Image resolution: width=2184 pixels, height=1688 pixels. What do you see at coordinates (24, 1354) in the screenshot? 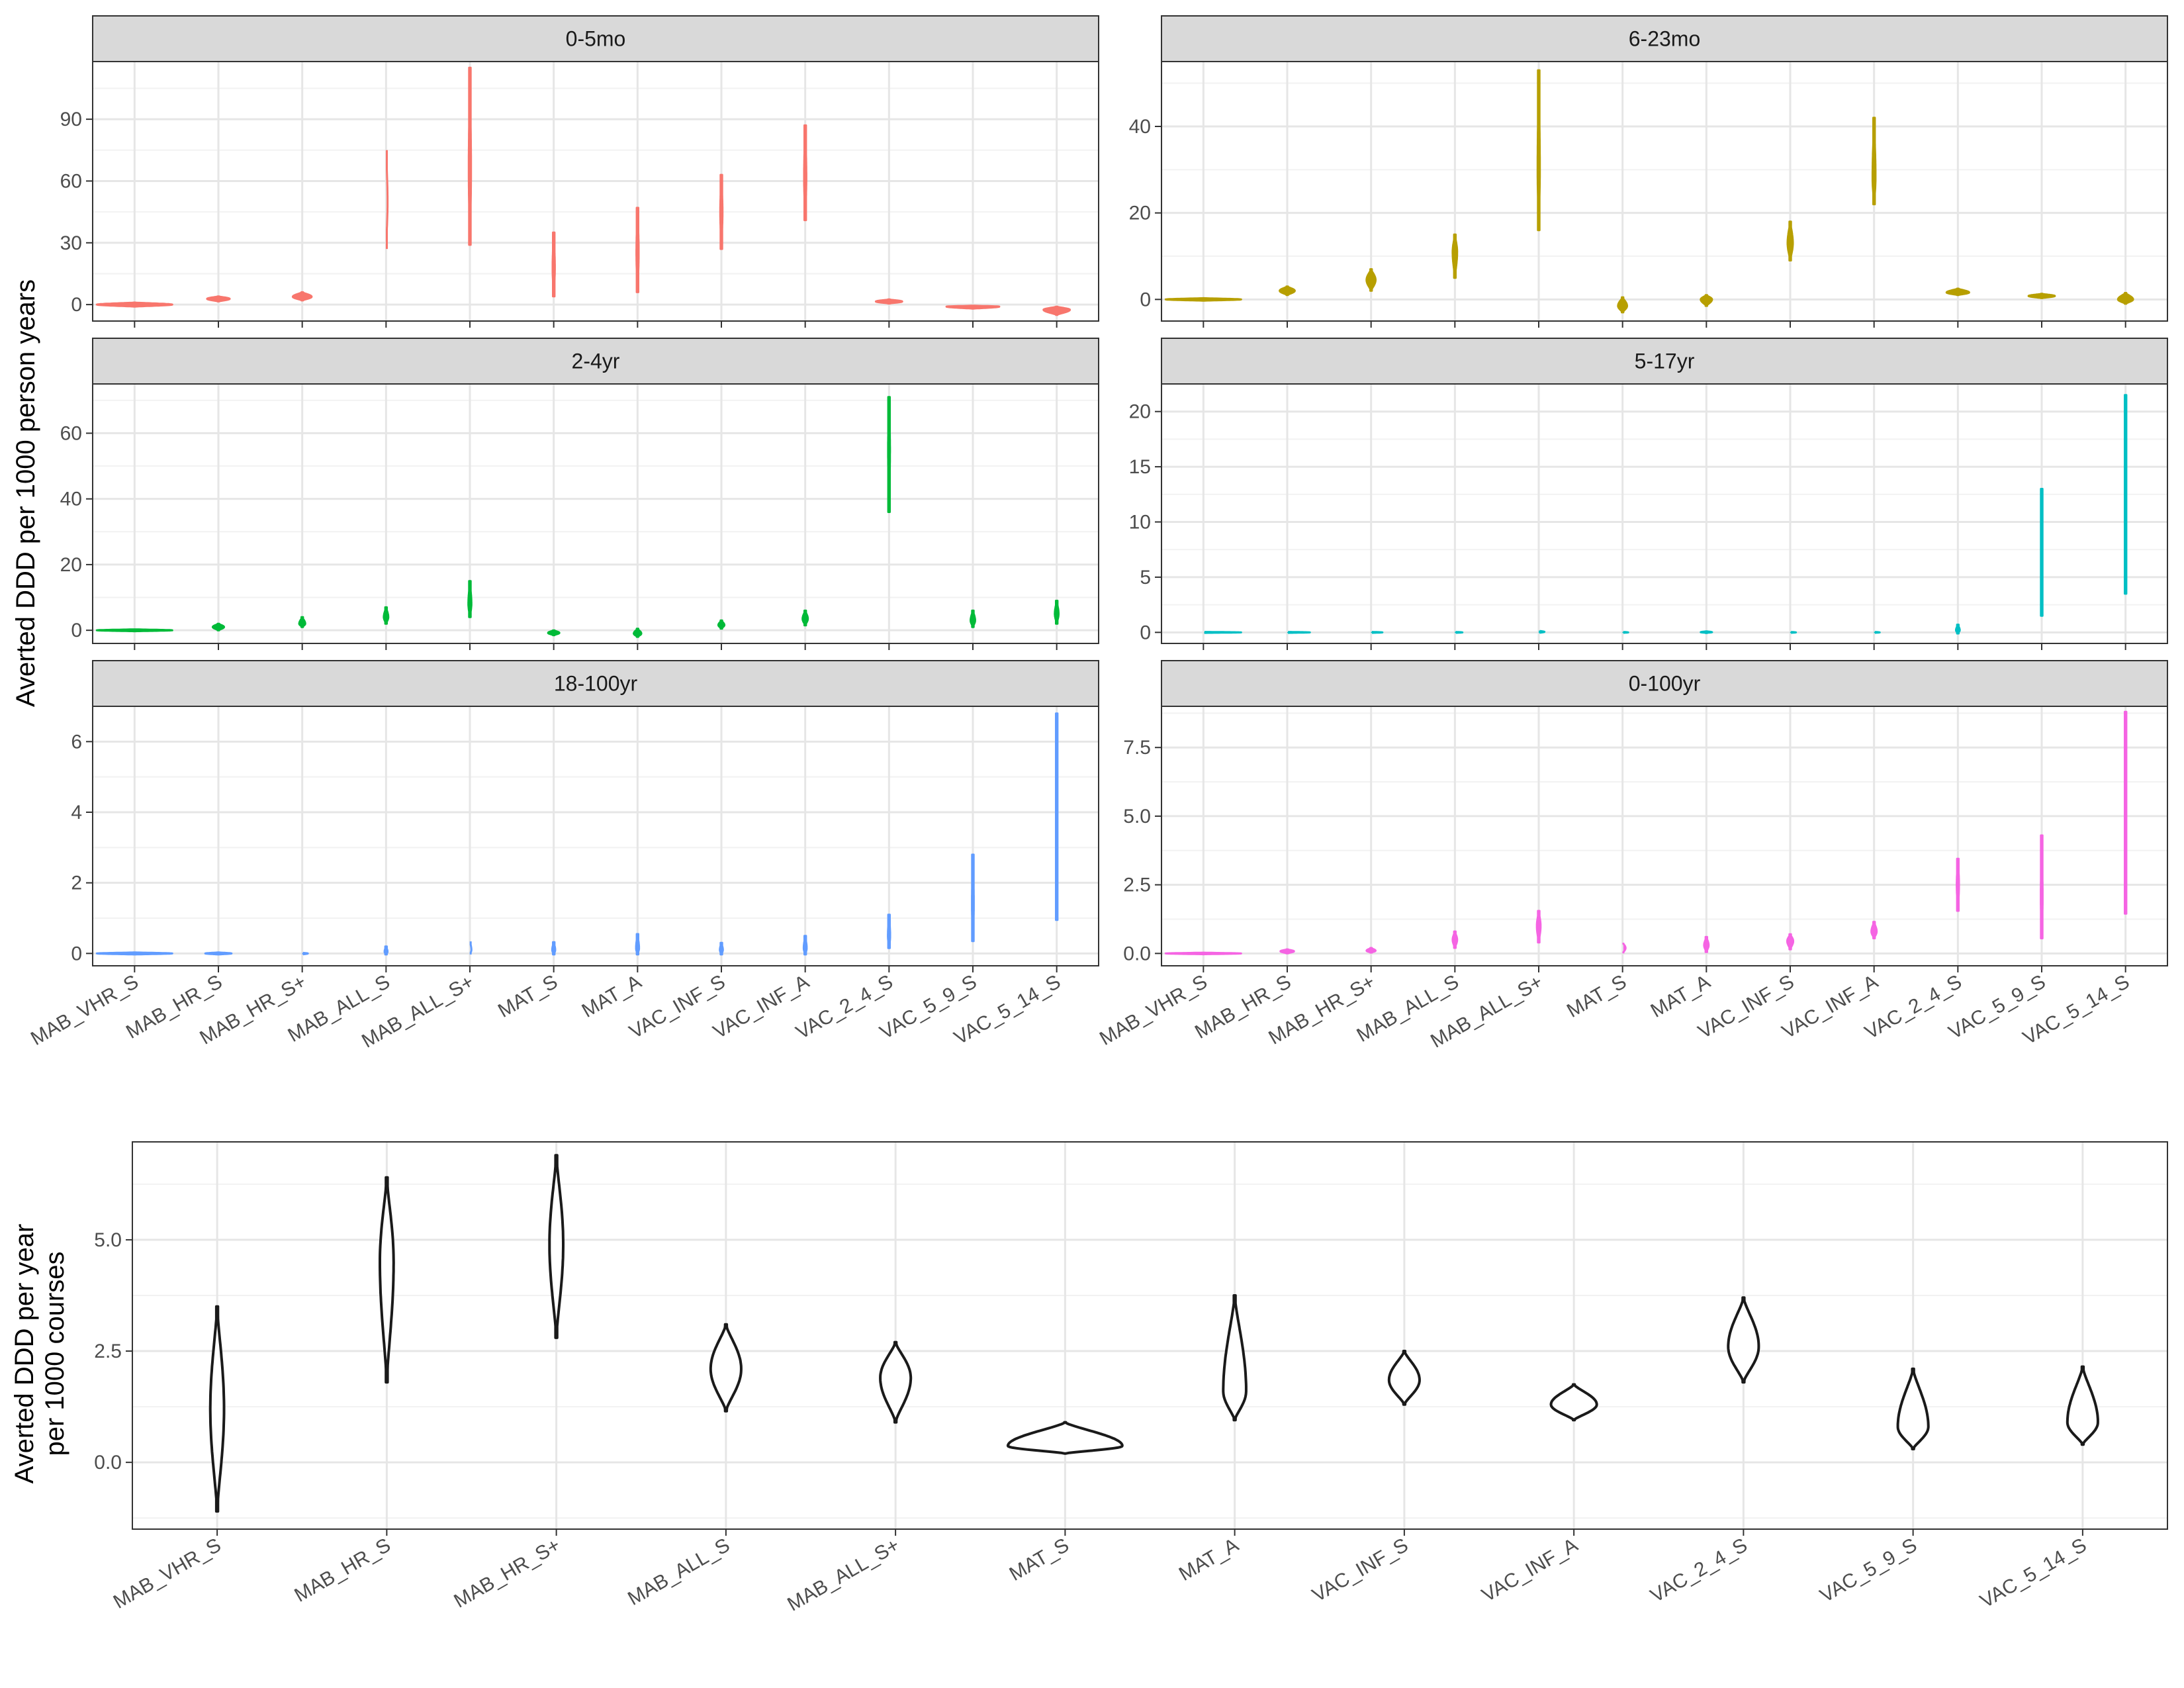
I see `bottom-y-axis-title-line1: Averted DDD per year` at bounding box center [24, 1354].